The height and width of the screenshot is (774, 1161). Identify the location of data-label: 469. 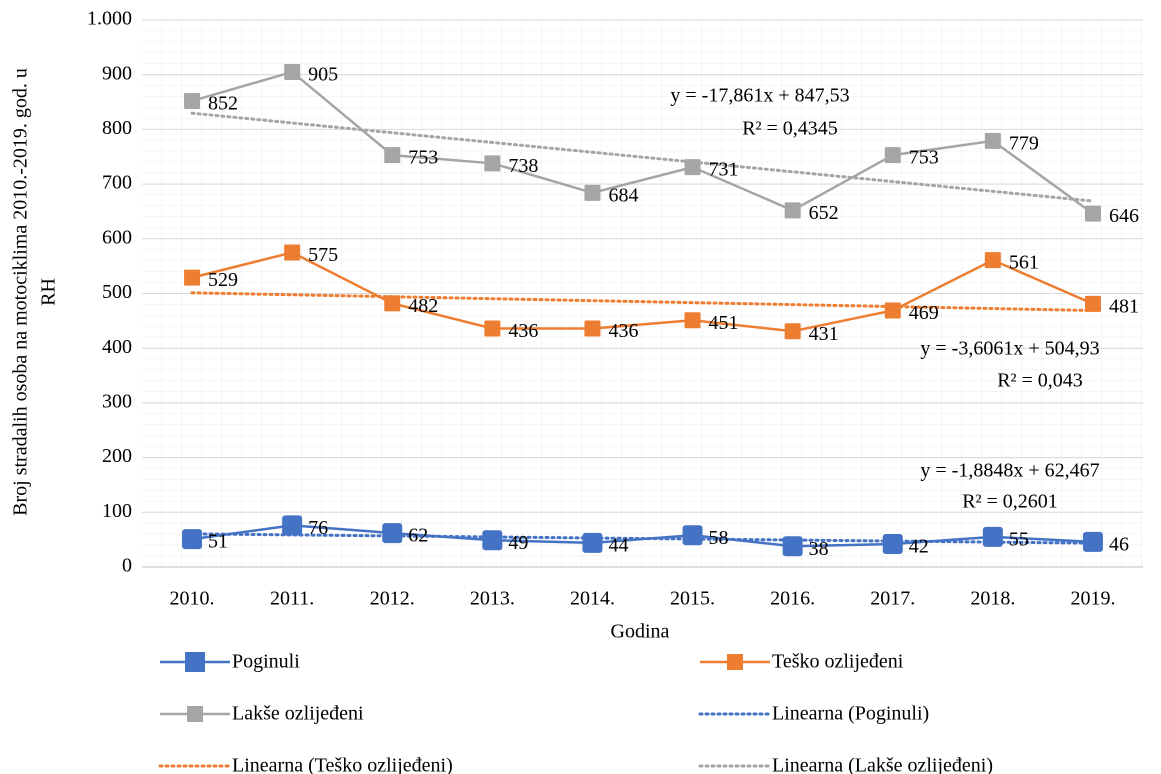
(924, 313).